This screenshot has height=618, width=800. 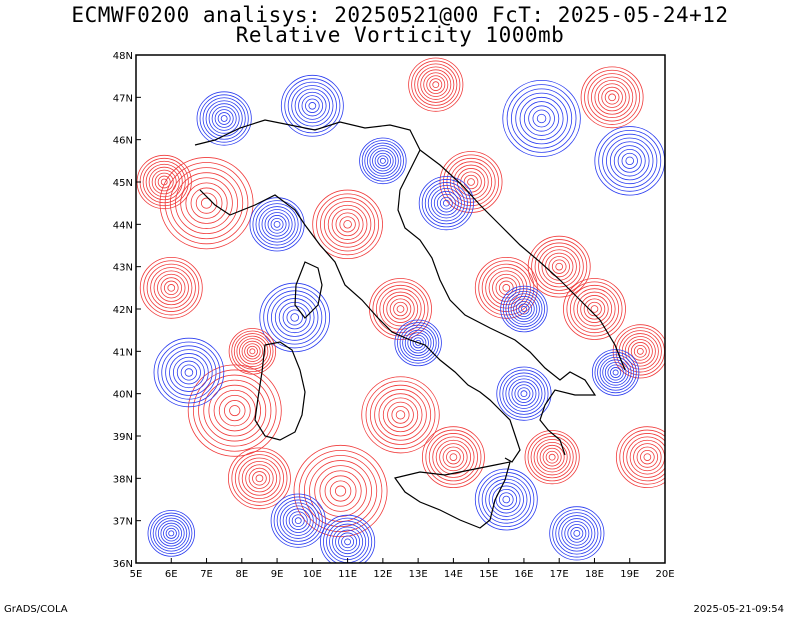 I want to click on lon-tick-label: 6E, so click(x=171, y=574).